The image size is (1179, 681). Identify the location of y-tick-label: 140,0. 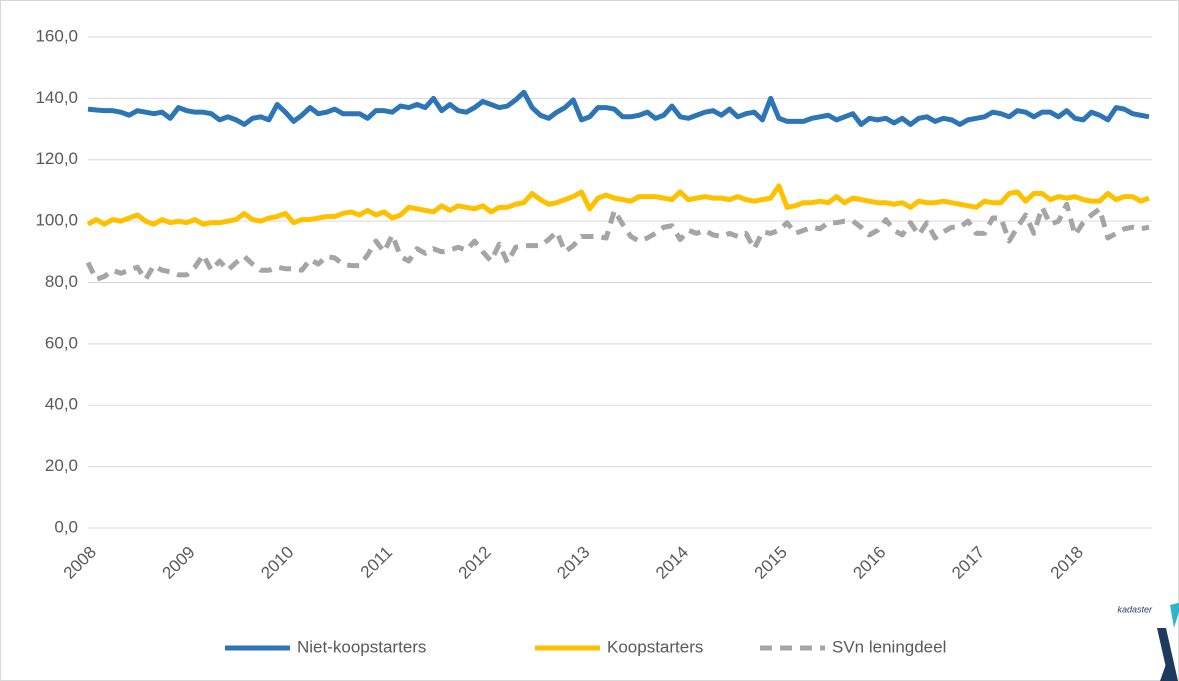
(56, 97).